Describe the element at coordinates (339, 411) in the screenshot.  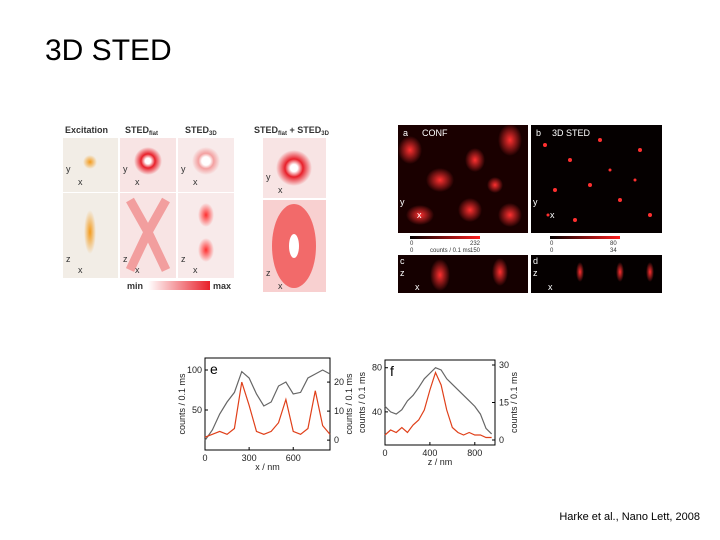
I see `y2-tick-label: 10` at that location.